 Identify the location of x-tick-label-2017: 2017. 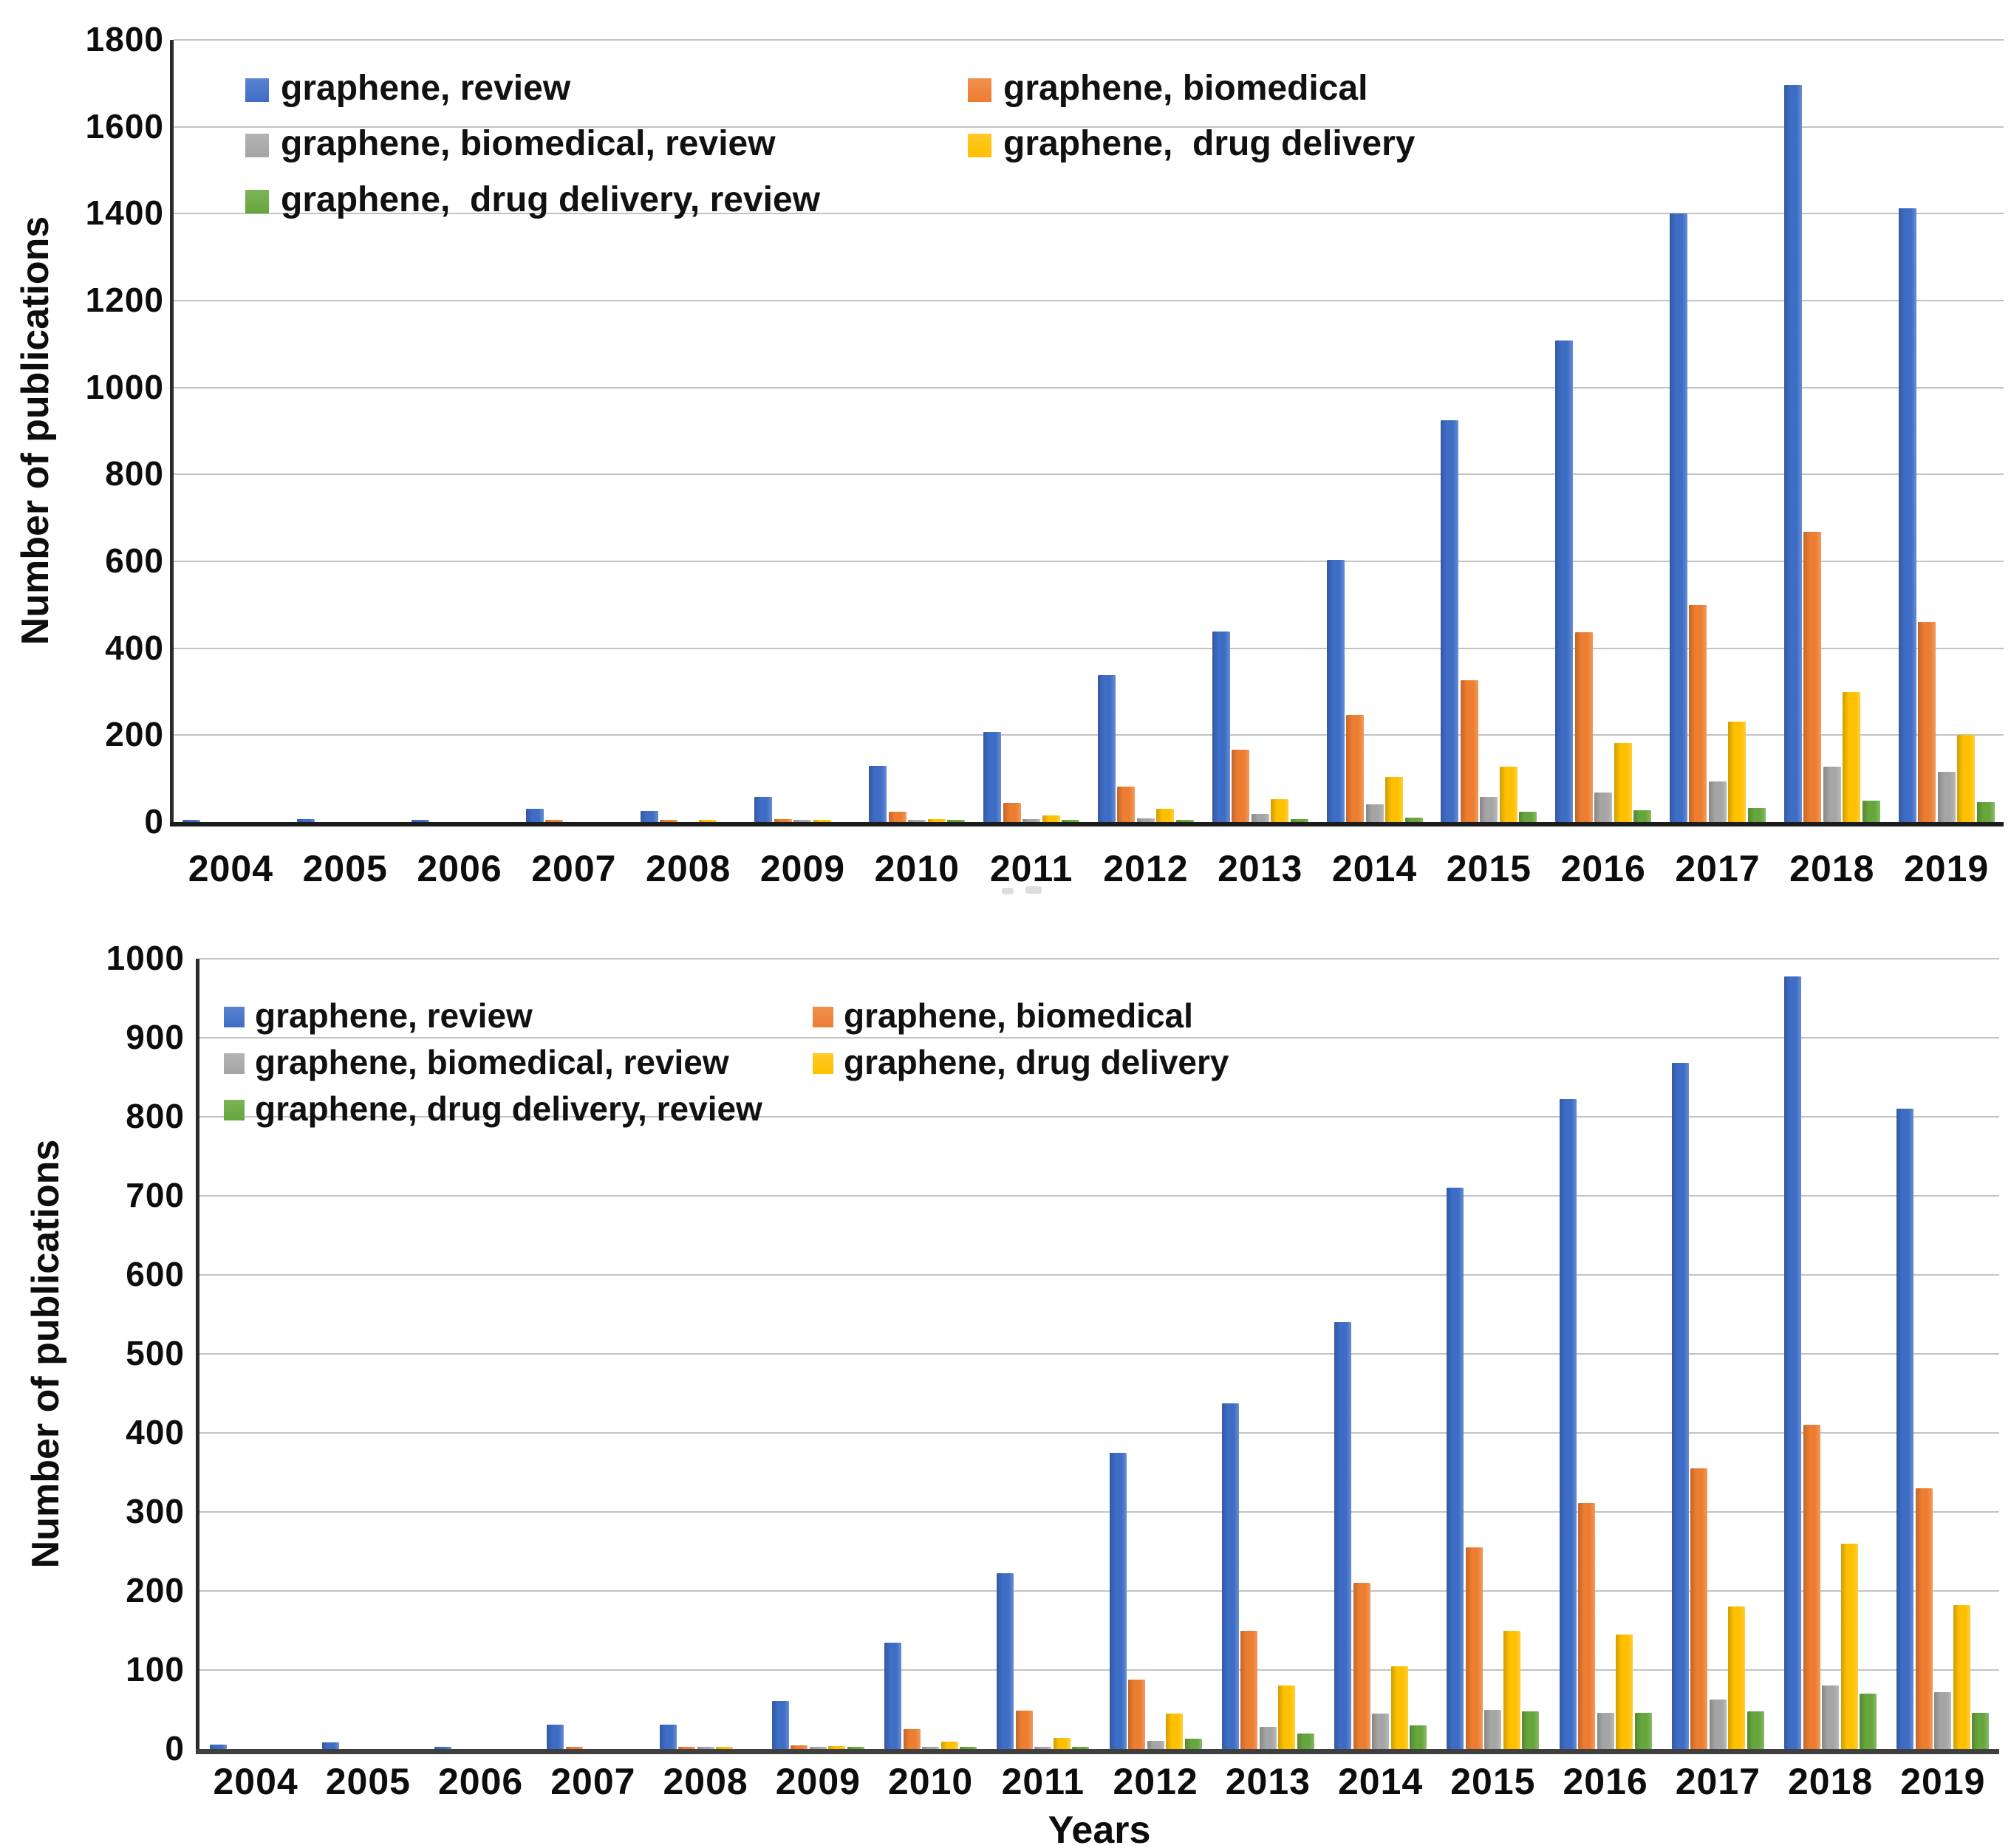
(1718, 868).